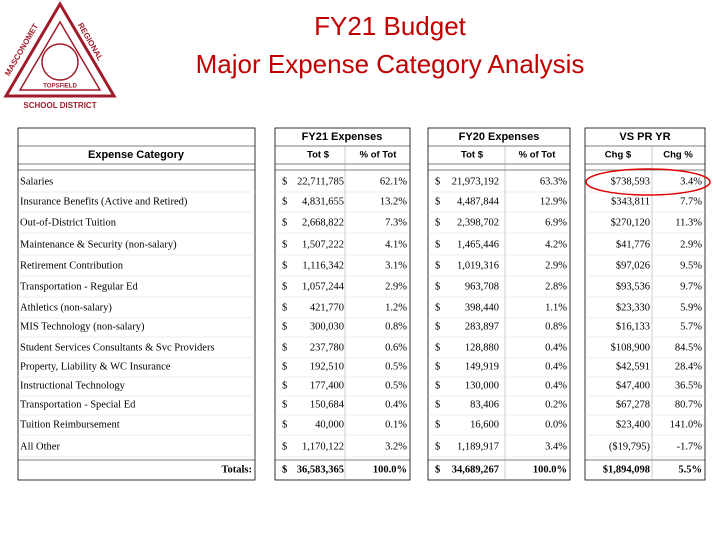 The height and width of the screenshot is (540, 720). Describe the element at coordinates (82, 326) in the screenshot. I see `cell: MIS Technology (non-salary)` at that location.